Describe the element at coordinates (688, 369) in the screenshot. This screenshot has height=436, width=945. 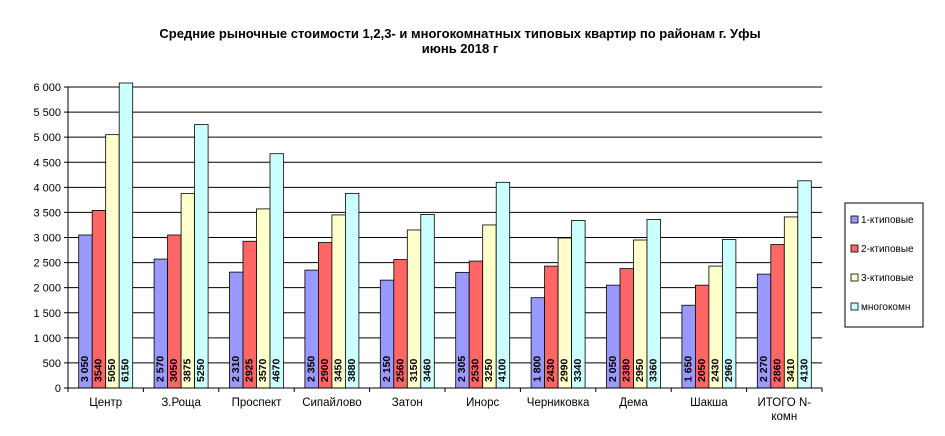
I see `data-label: 1 650` at that location.